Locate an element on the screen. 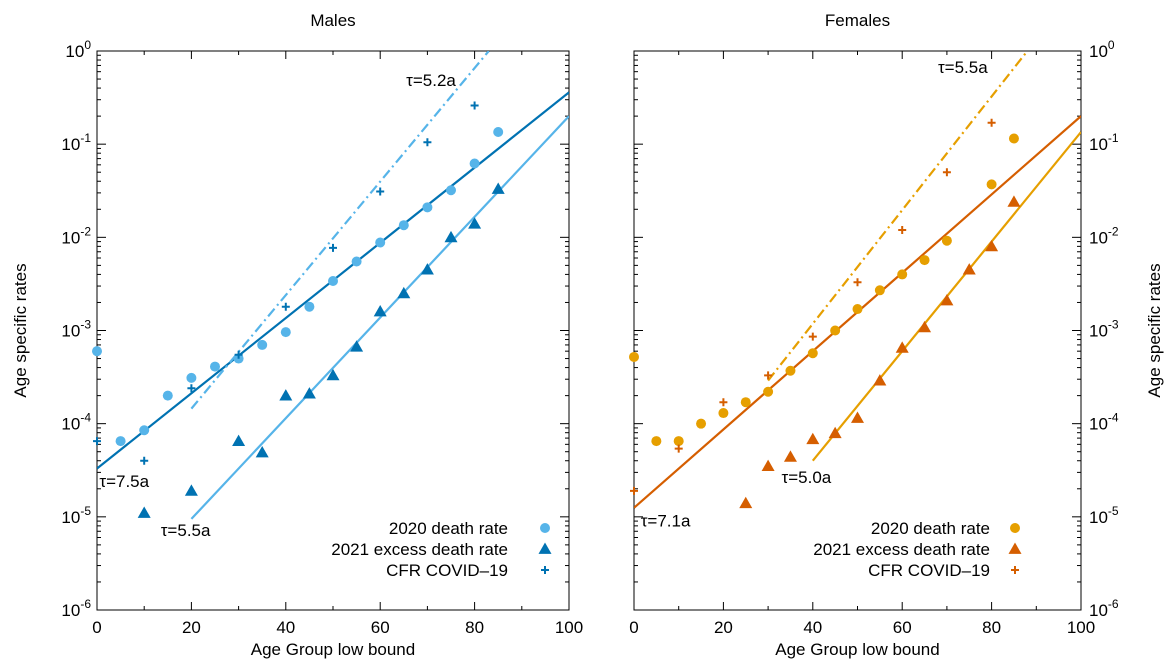 The height and width of the screenshot is (671, 1173). fit-annotation: τ=5.0a is located at coordinates (807, 477).